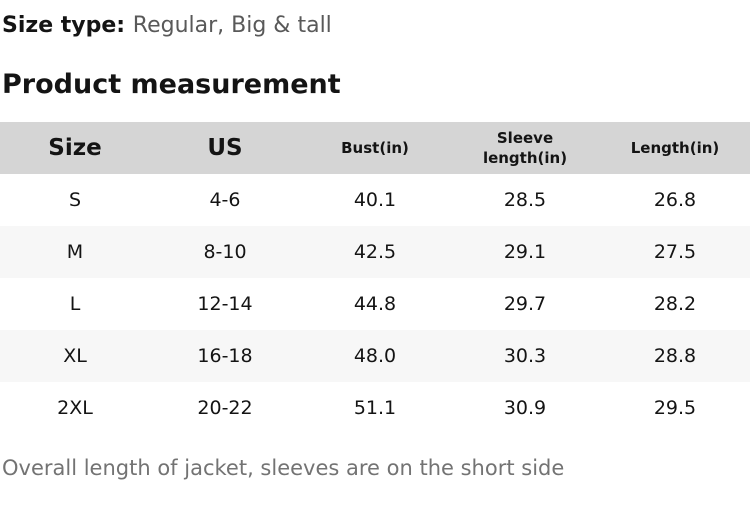 This screenshot has height=518, width=750. I want to click on cell-bust-in: 40.1, so click(375, 200).